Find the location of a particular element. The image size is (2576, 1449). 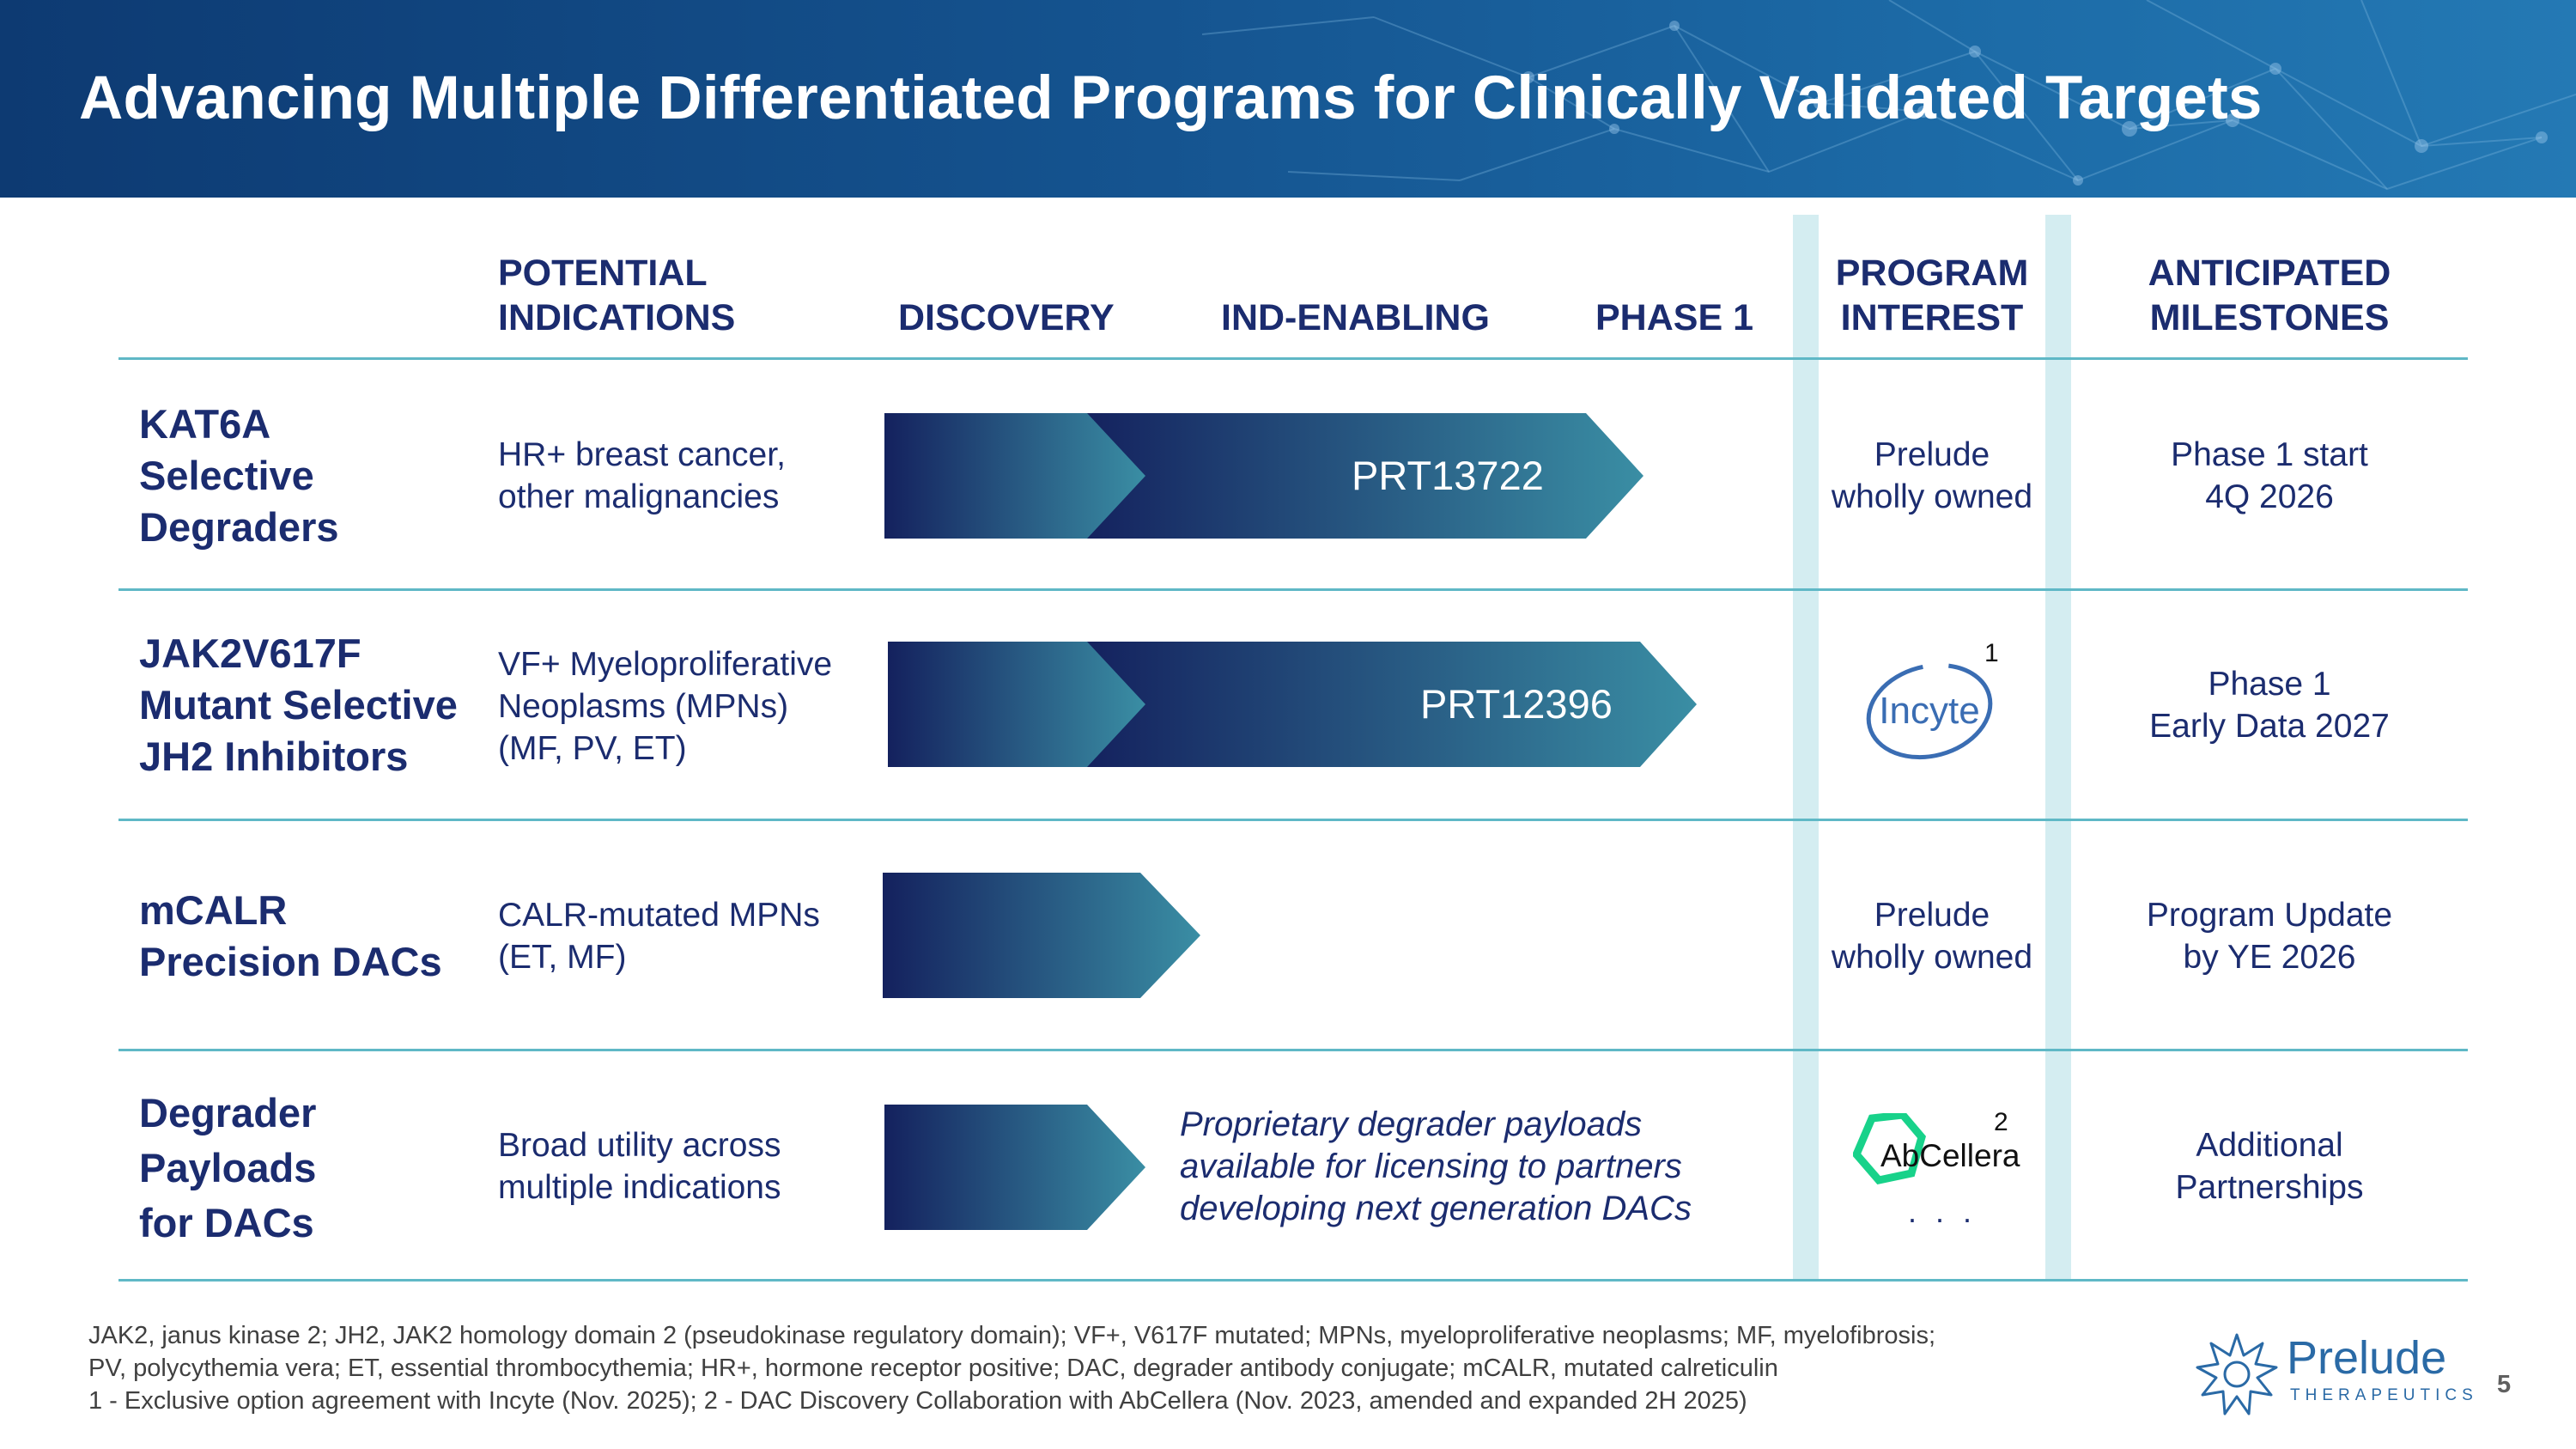

prelude-starburst-icon is located at coordinates (2237, 1374).